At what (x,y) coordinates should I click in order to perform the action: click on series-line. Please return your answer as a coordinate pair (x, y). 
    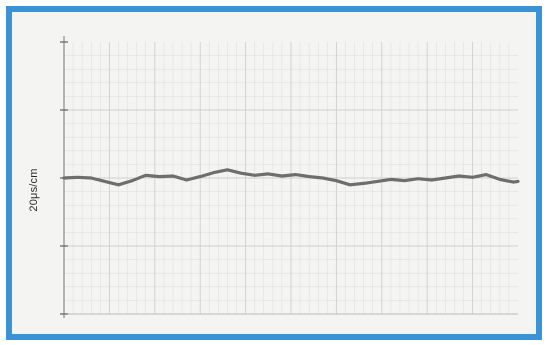
    Looking at the image, I should click on (291, 177).